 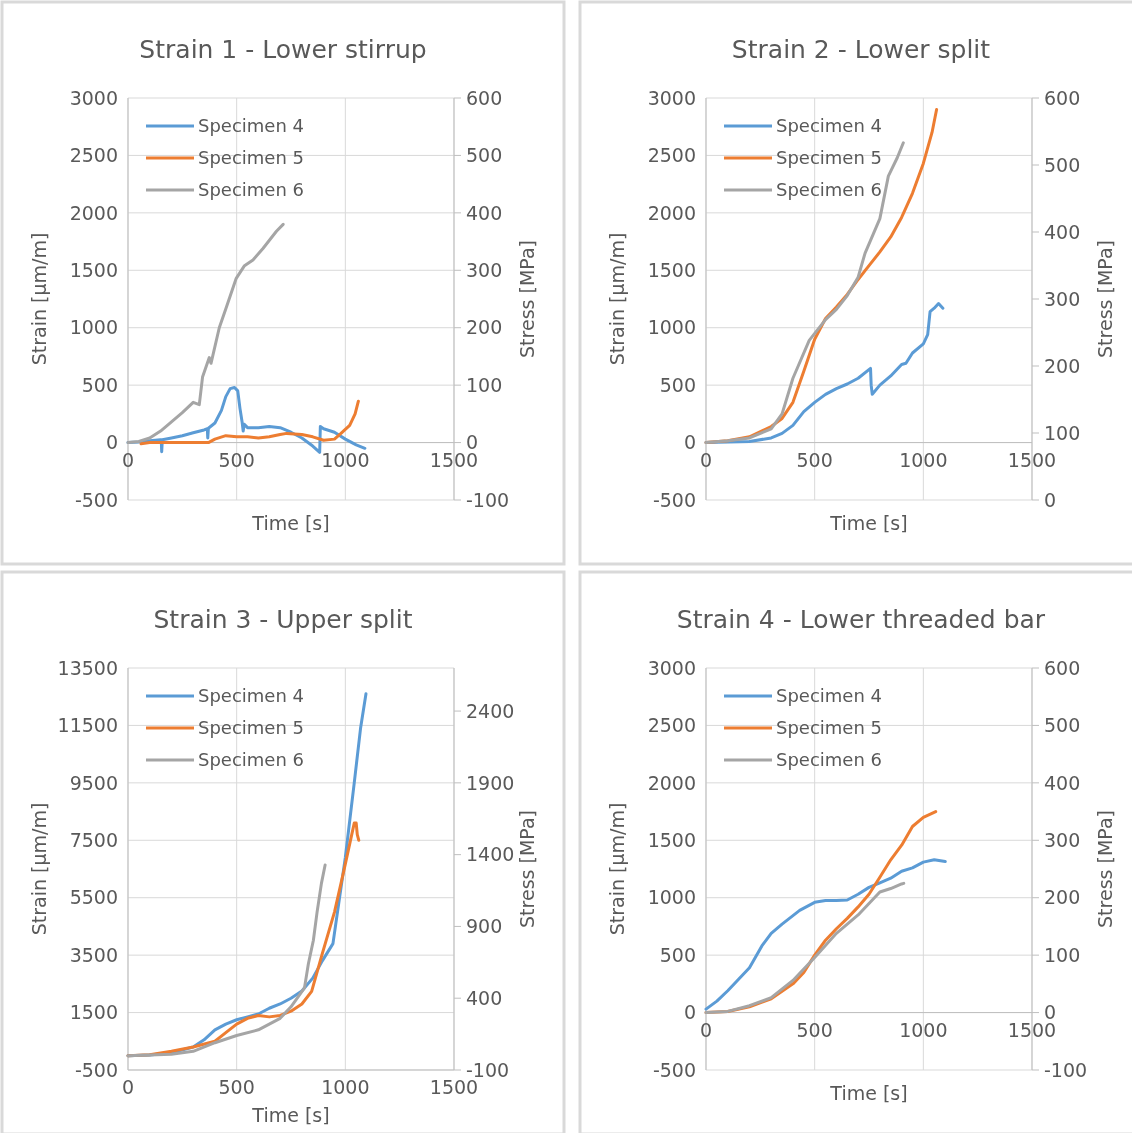 What do you see at coordinates (87, 667) in the screenshot?
I see `y-tick-label: 13500` at bounding box center [87, 667].